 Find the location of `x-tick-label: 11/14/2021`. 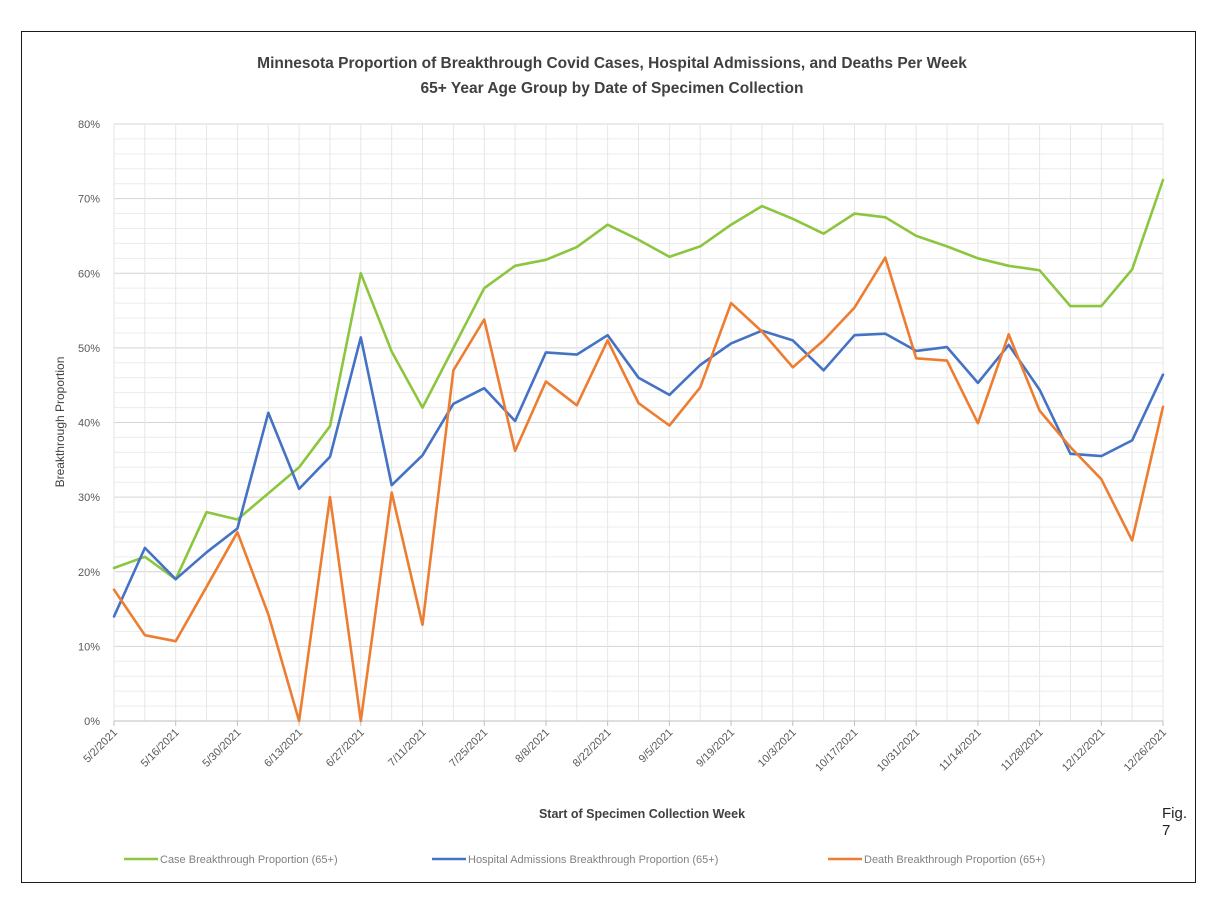

x-tick-label: 11/14/2021 is located at coordinates (960, 750).